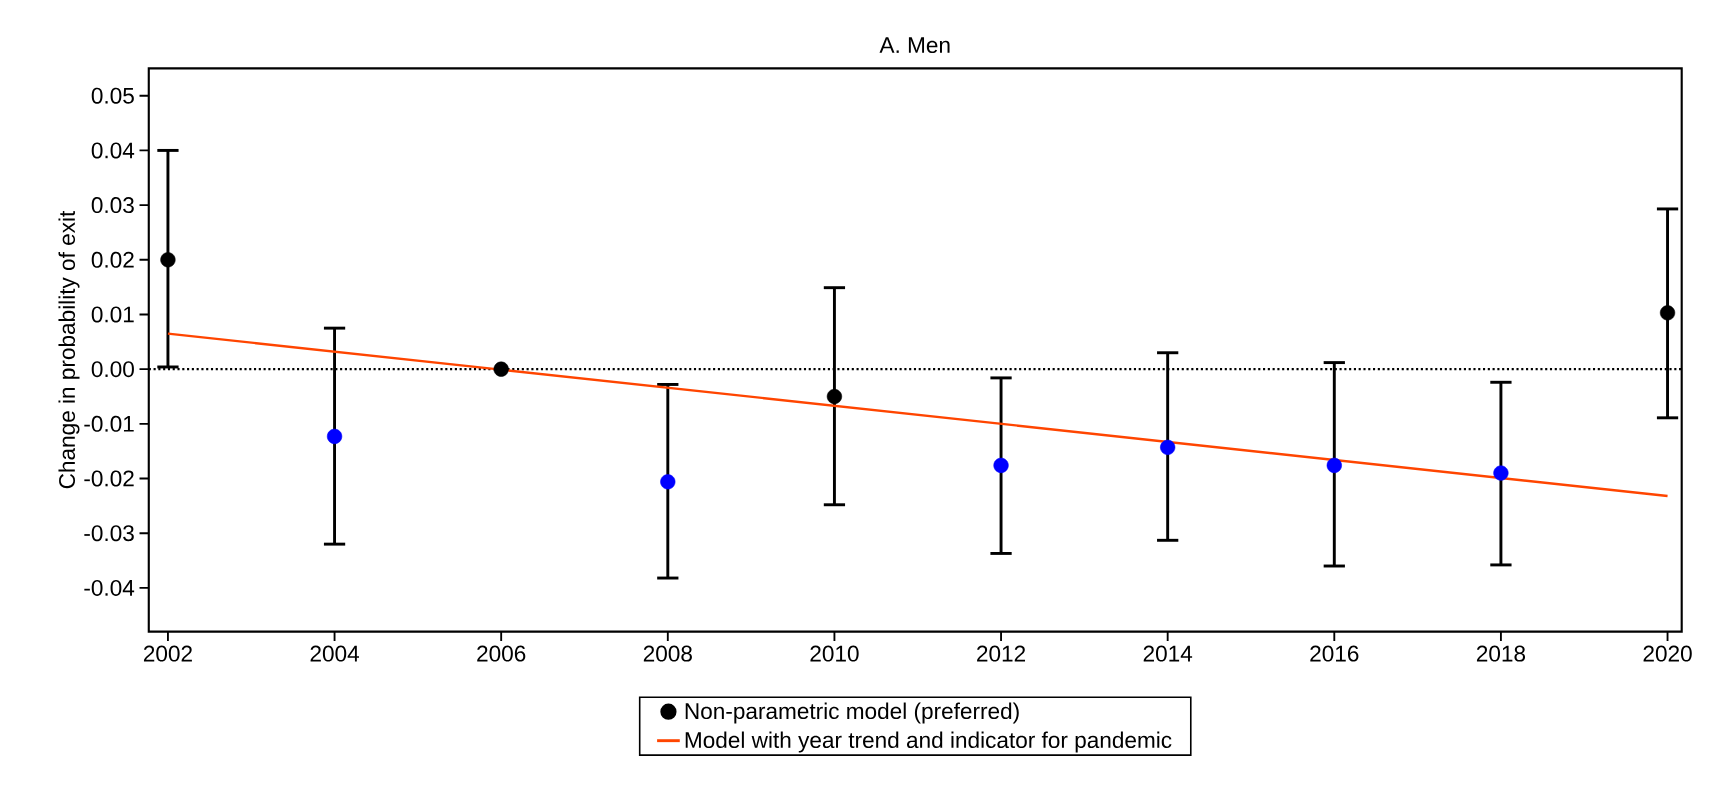  What do you see at coordinates (914, 45) in the screenshot?
I see `chart-title: A. Men` at bounding box center [914, 45].